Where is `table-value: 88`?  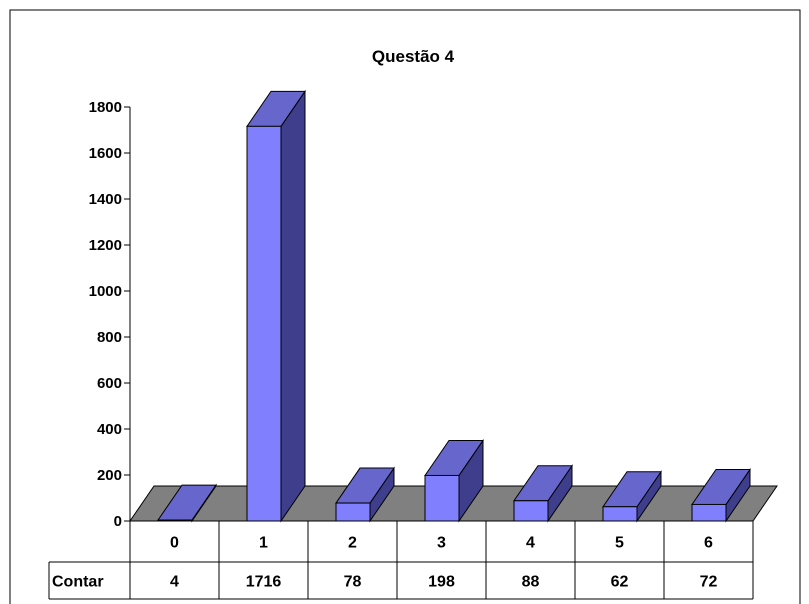 table-value: 88 is located at coordinates (531, 582).